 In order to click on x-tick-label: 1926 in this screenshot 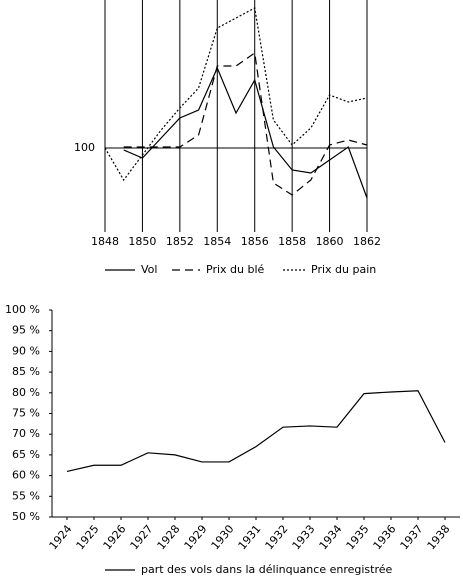, I will do `click(115, 538)`.